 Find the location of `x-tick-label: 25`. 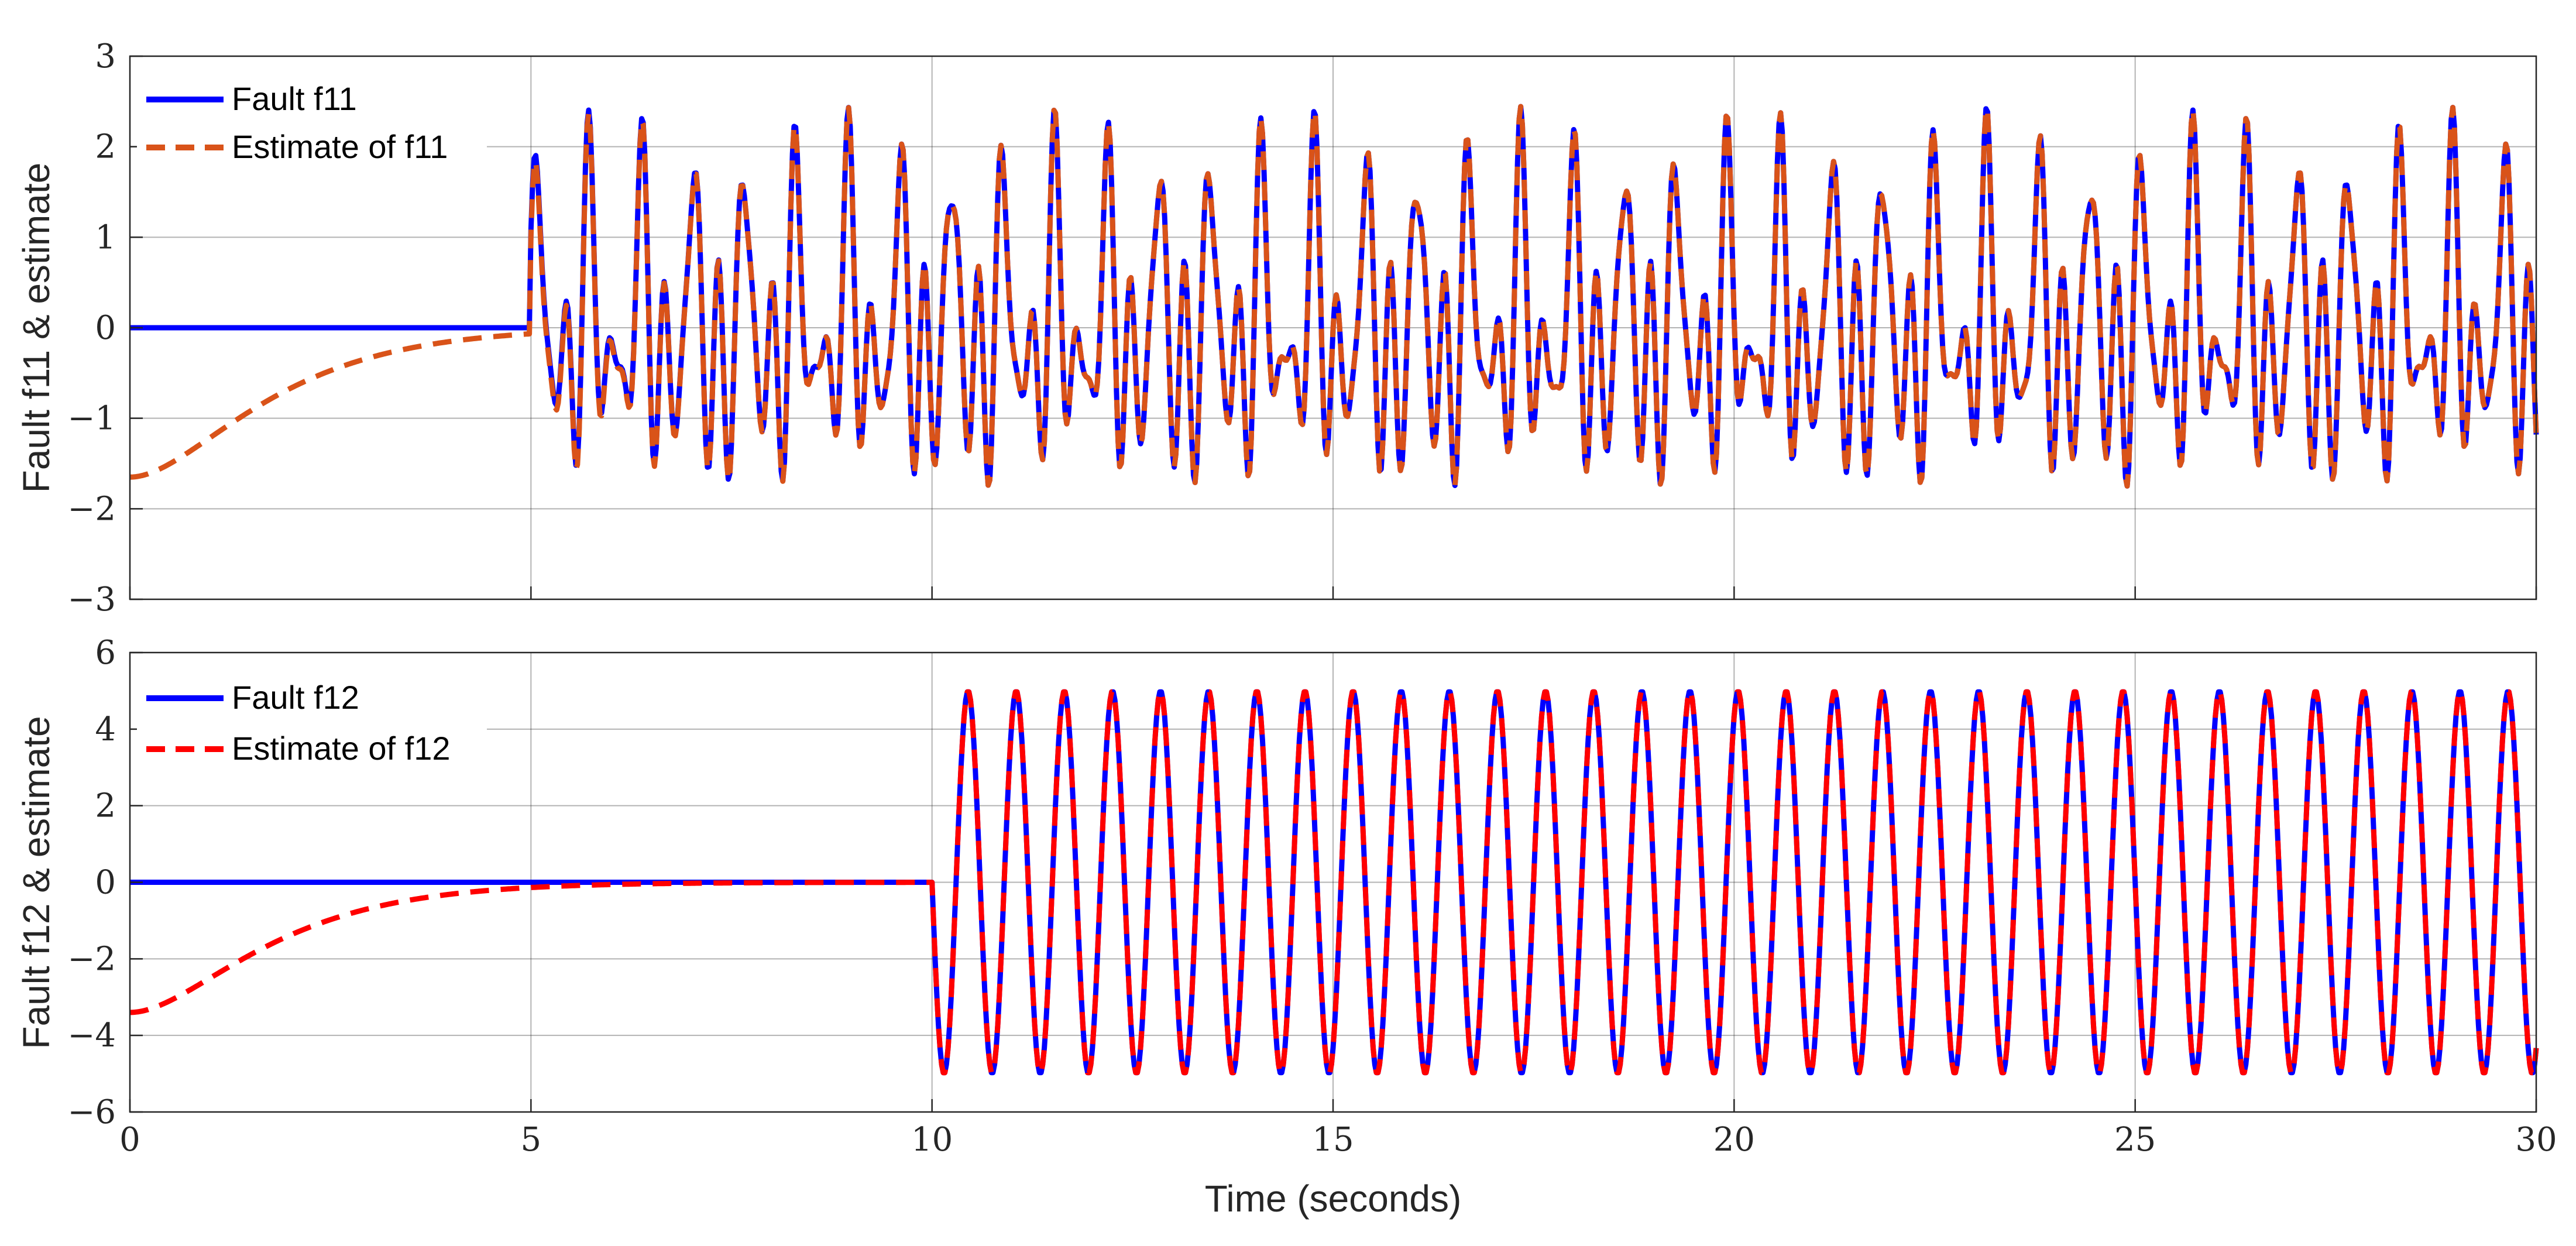

x-tick-label: 25 is located at coordinates (2135, 1140).